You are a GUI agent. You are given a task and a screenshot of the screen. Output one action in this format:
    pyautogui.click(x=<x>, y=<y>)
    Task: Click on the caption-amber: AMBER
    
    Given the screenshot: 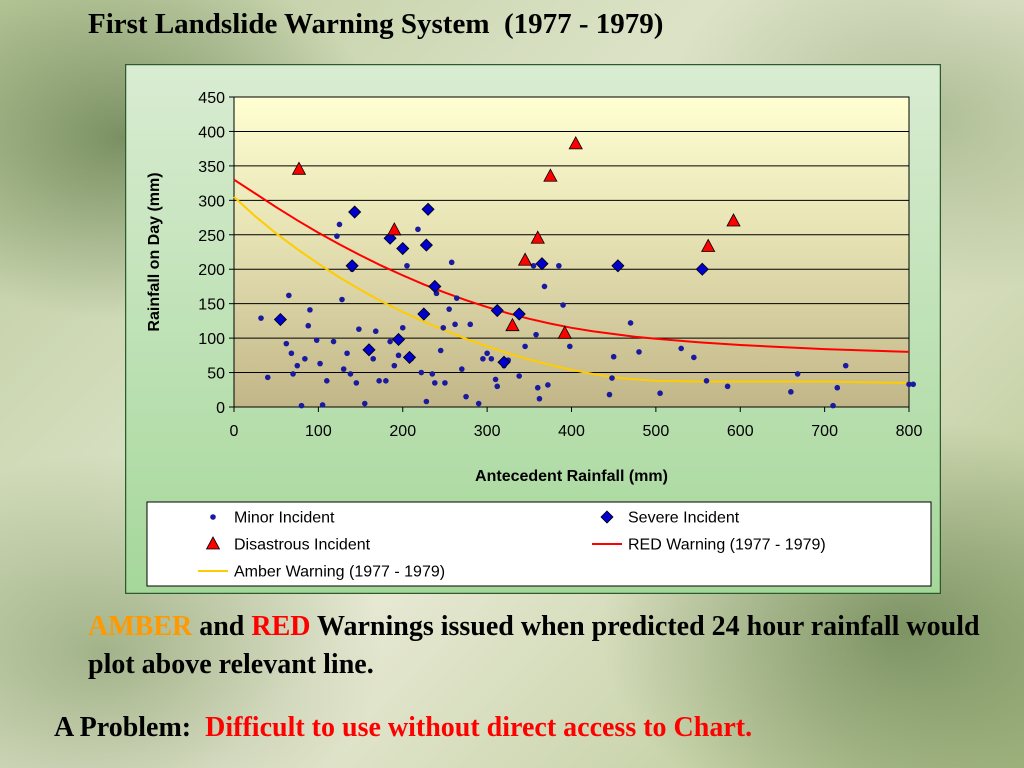 What is the action you would take?
    pyautogui.click(x=140, y=626)
    